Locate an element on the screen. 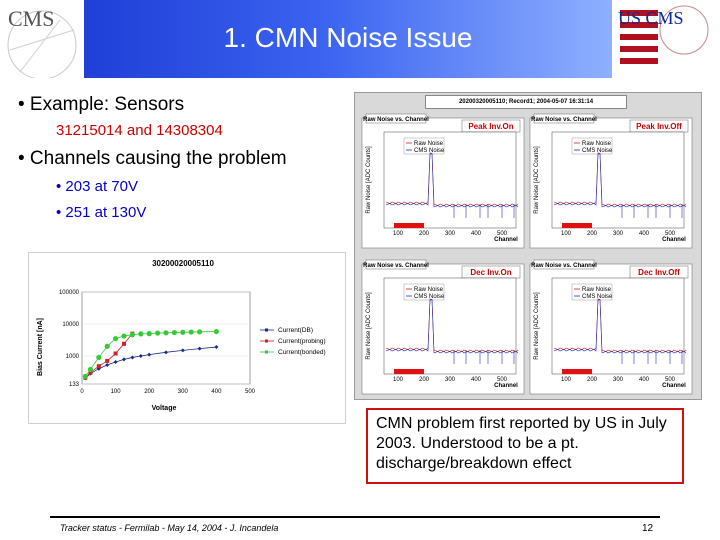 This screenshot has width=720, height=540. iv-legend-label: Current(DB) is located at coordinates (295, 330).